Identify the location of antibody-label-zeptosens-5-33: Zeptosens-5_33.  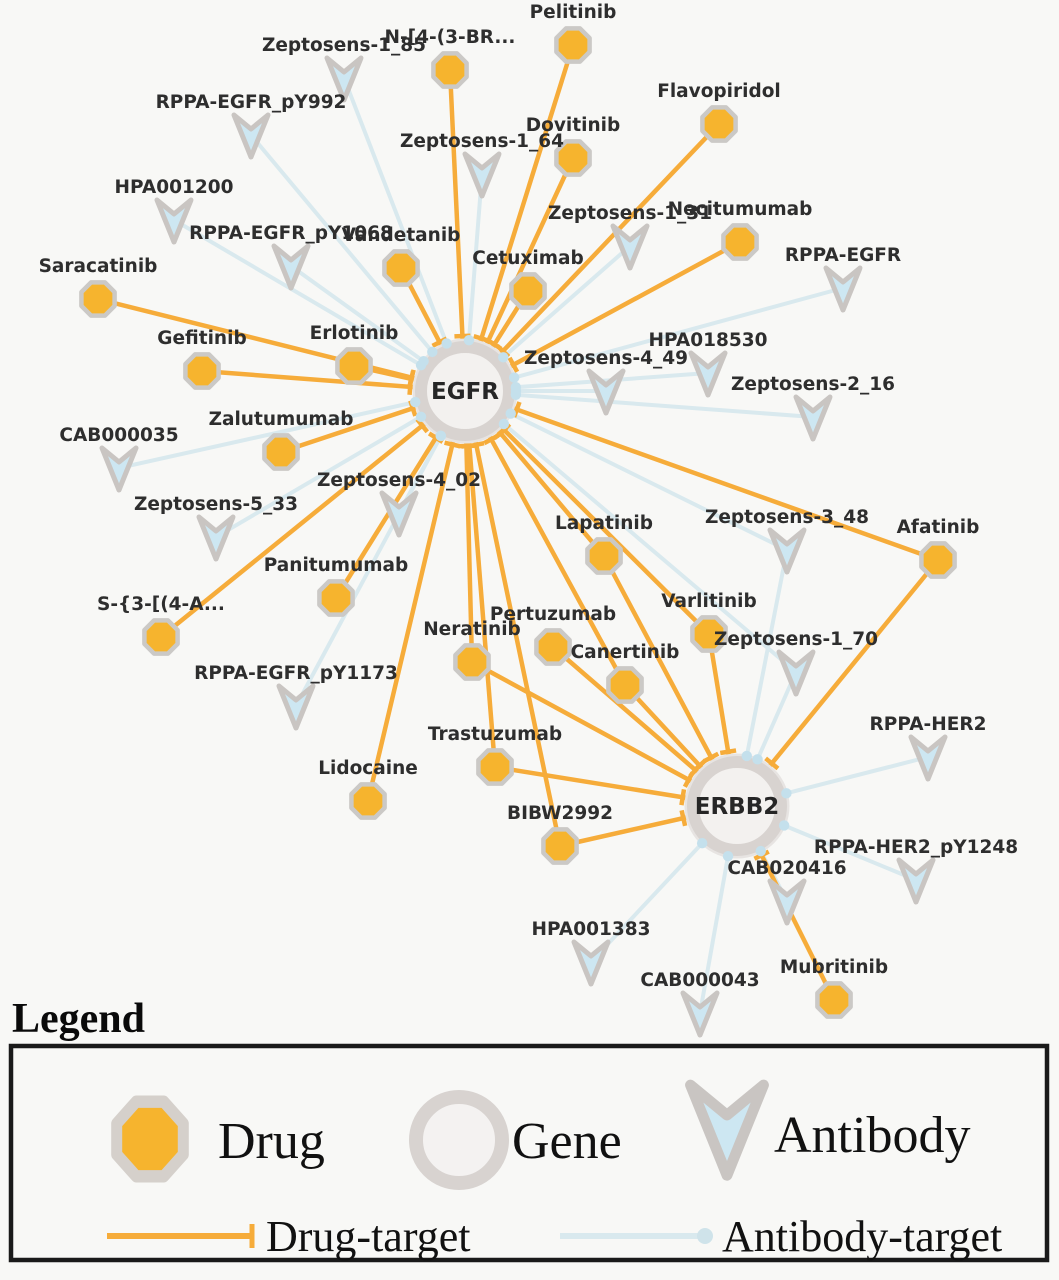
(216, 504).